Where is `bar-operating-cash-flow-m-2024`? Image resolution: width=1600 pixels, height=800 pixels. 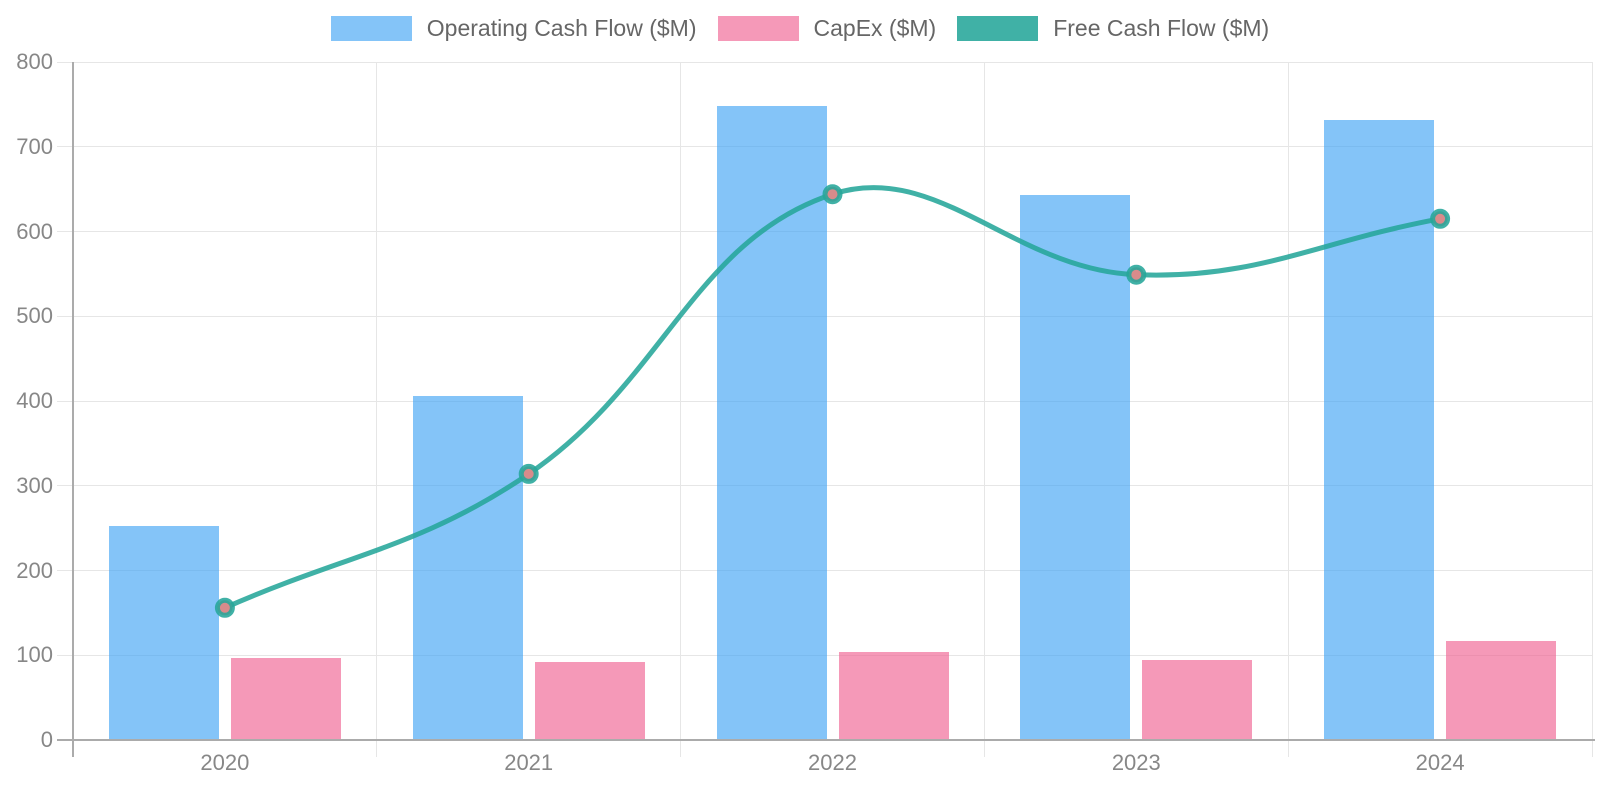 bar-operating-cash-flow-m-2024 is located at coordinates (1379, 429).